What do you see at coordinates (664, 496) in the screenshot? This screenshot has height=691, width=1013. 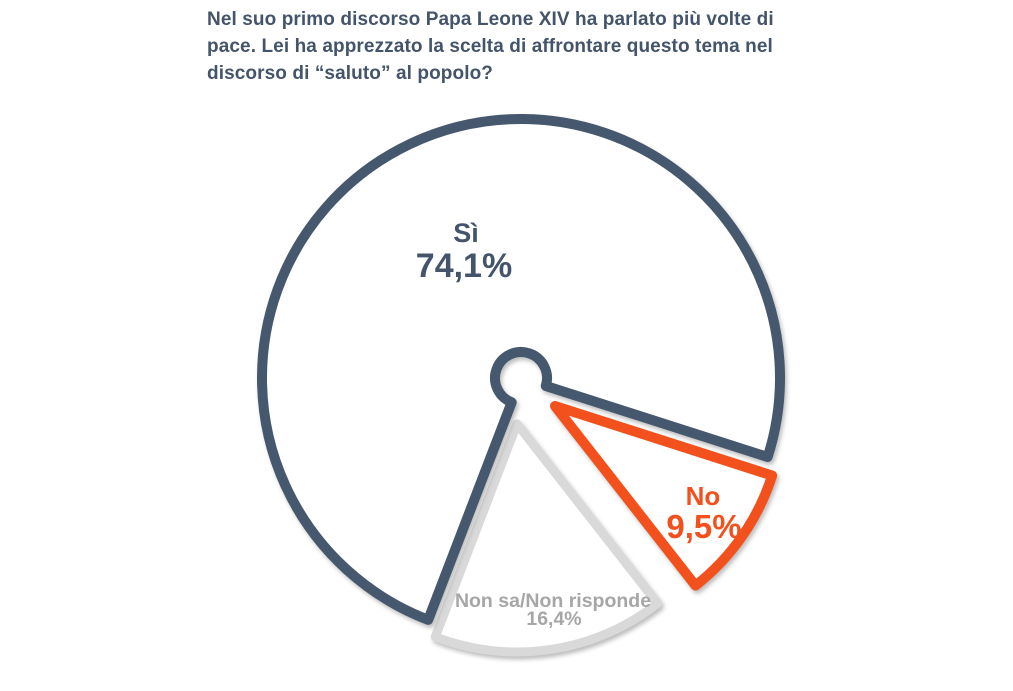 I see `pie-slice-no` at bounding box center [664, 496].